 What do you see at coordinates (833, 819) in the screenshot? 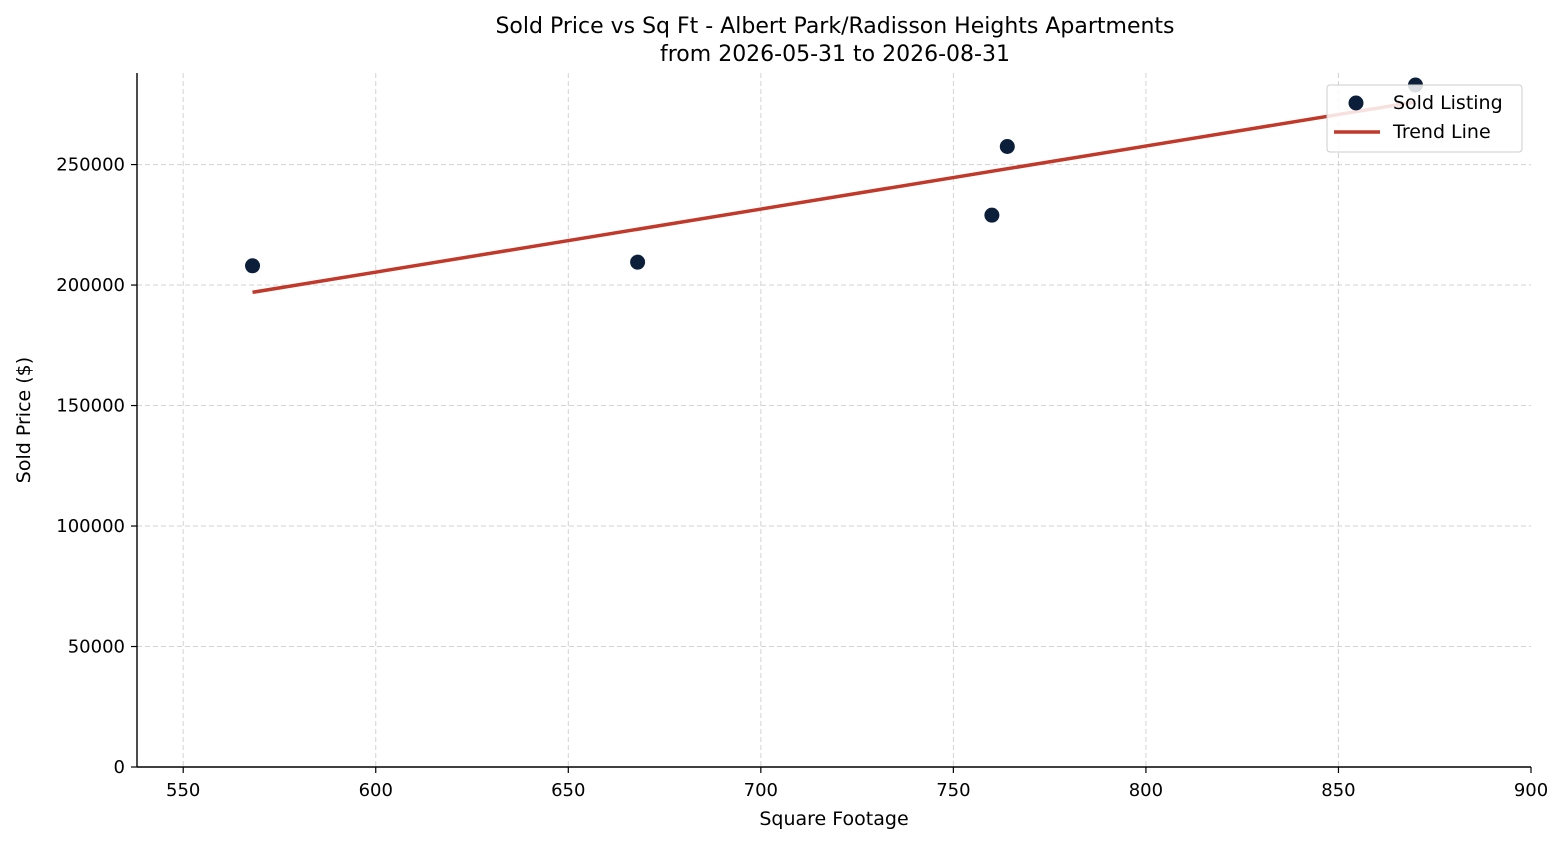
I see `x-axis-label: Square Footage` at bounding box center [833, 819].